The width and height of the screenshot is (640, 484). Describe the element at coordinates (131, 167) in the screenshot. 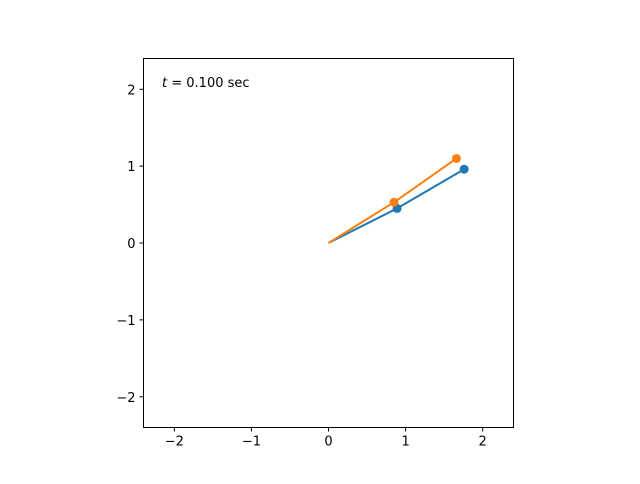

I see `y-tick-label: 1` at that location.